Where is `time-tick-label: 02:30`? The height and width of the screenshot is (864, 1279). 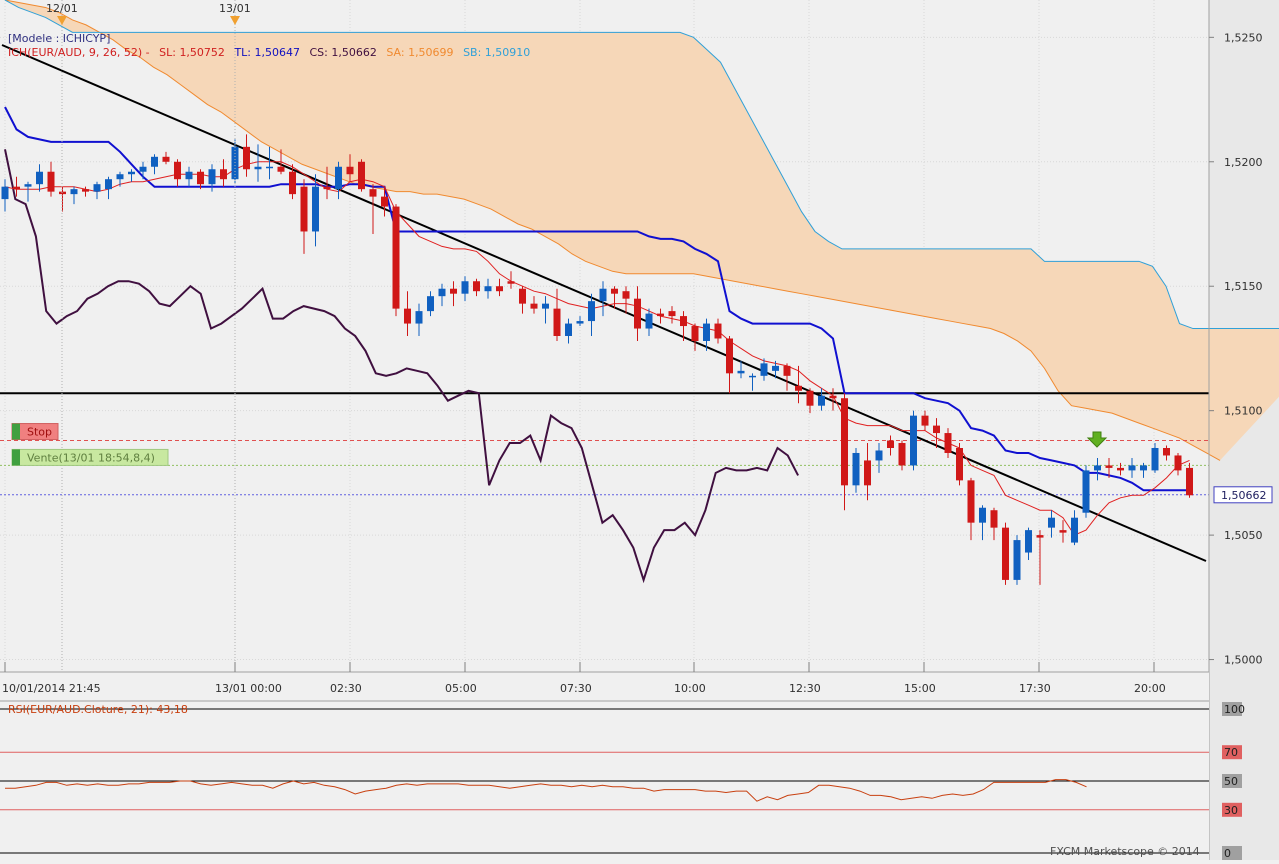
time-tick-label: 02:30 is located at coordinates (346, 688).